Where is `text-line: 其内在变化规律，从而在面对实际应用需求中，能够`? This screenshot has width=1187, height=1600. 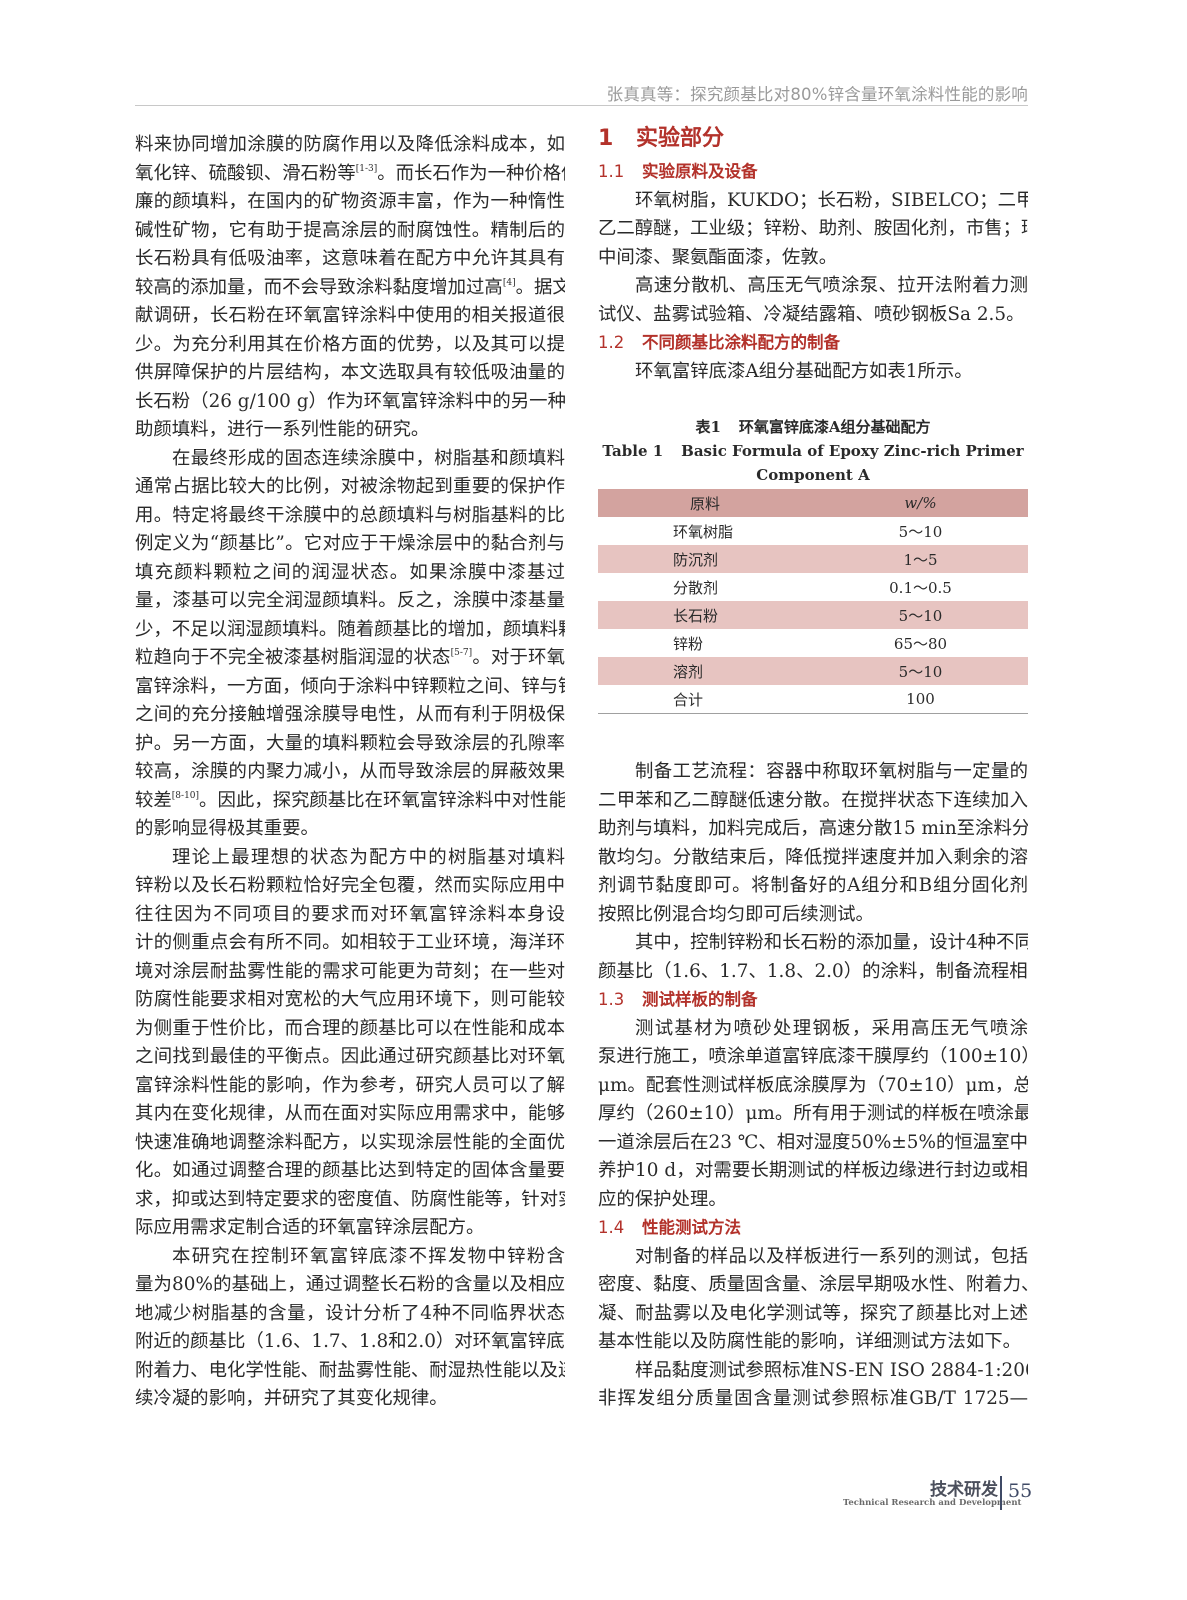 text-line: 其内在变化规律，从而在面对实际应用需求中，能够 is located at coordinates (350, 1114).